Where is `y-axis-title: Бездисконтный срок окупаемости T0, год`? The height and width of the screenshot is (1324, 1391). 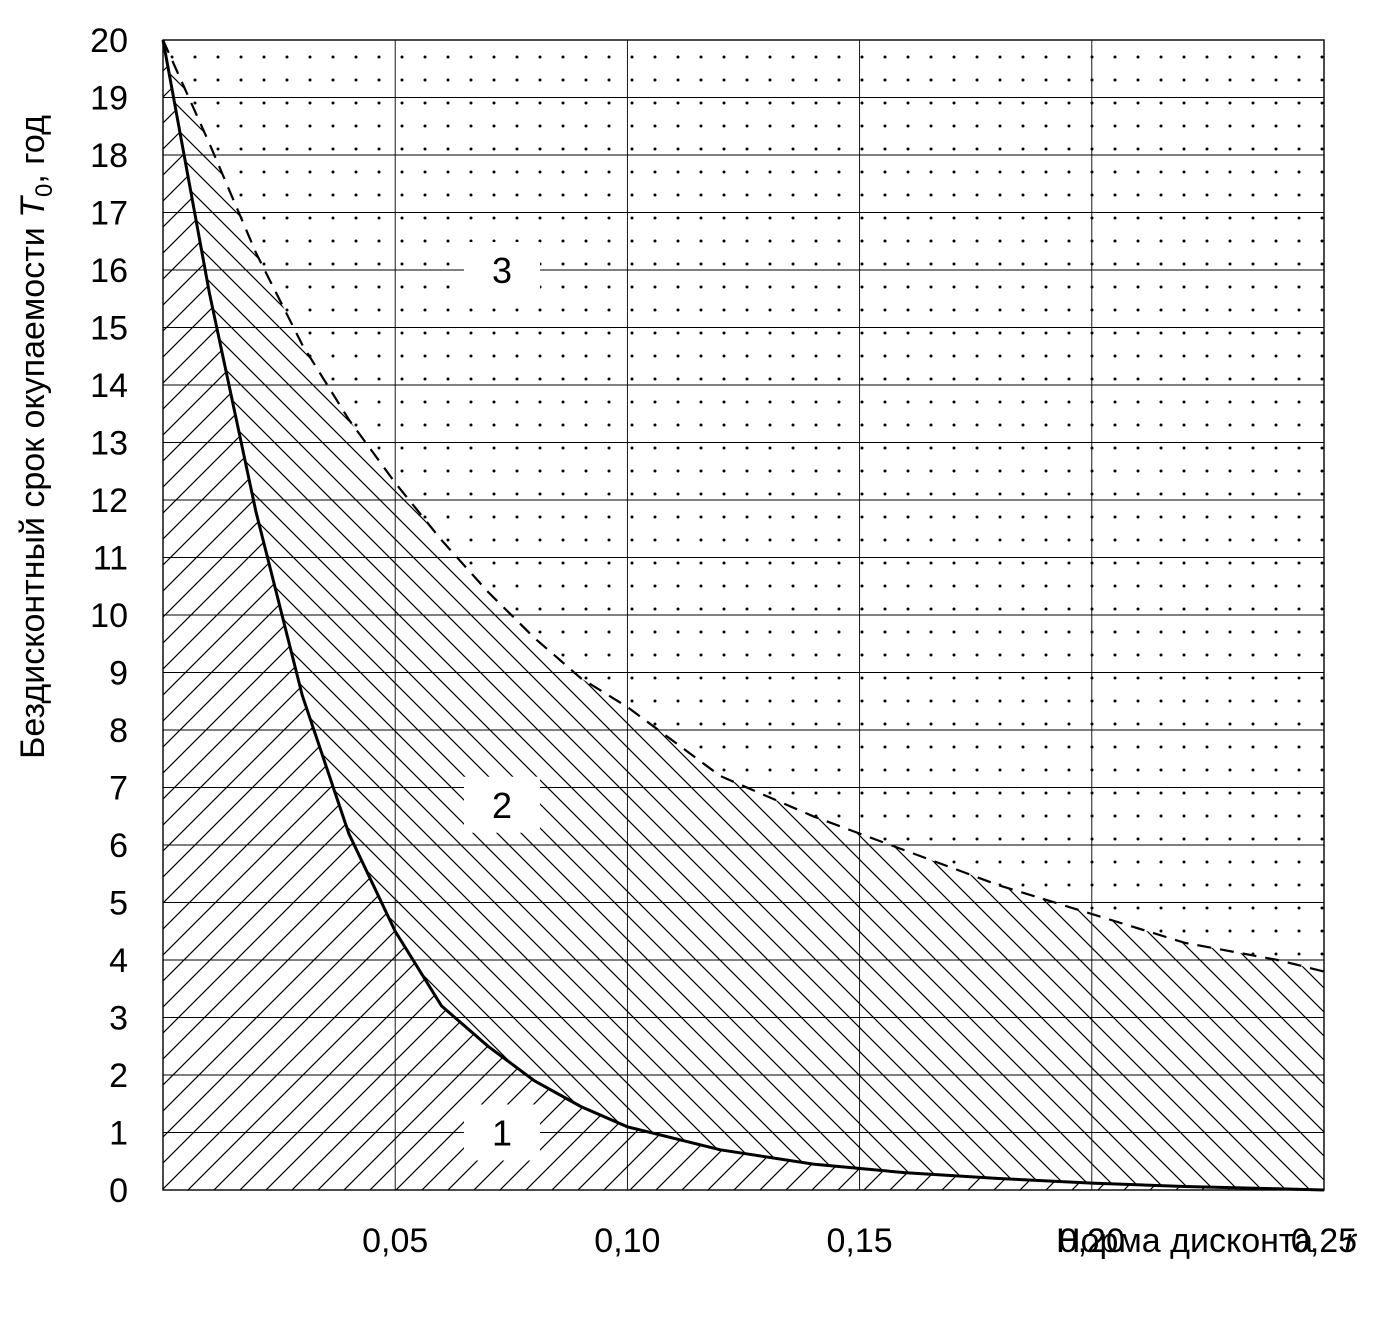 y-axis-title: Бездисконтный срок окупаемости T0, год is located at coordinates (36, 437).